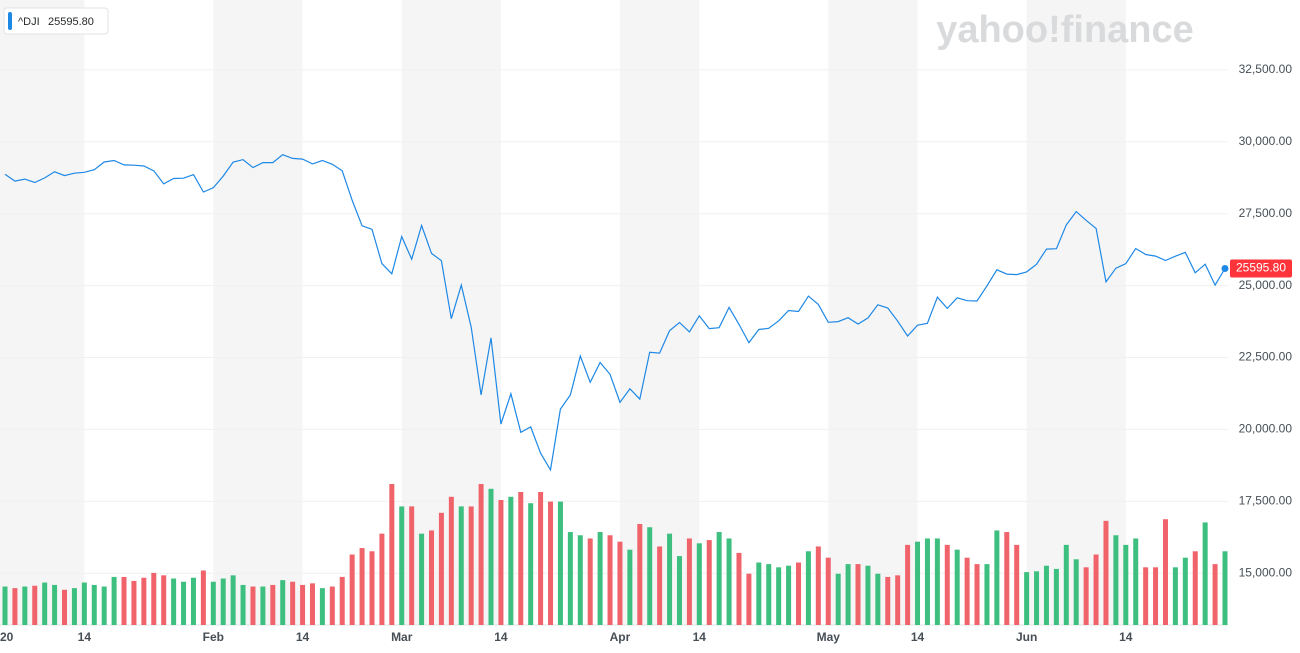 This screenshot has width=1300, height=653. Describe the element at coordinates (1266, 572) in the screenshot. I see `y-tick-label: 15,000.00` at that location.